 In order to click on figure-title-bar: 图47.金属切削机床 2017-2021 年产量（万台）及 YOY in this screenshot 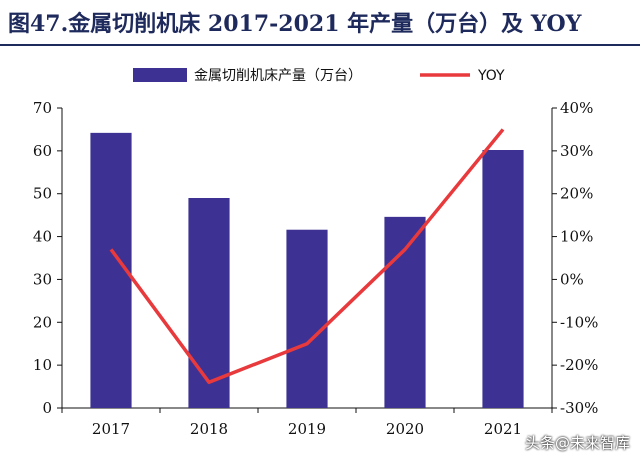, I will do `click(320, 21)`.